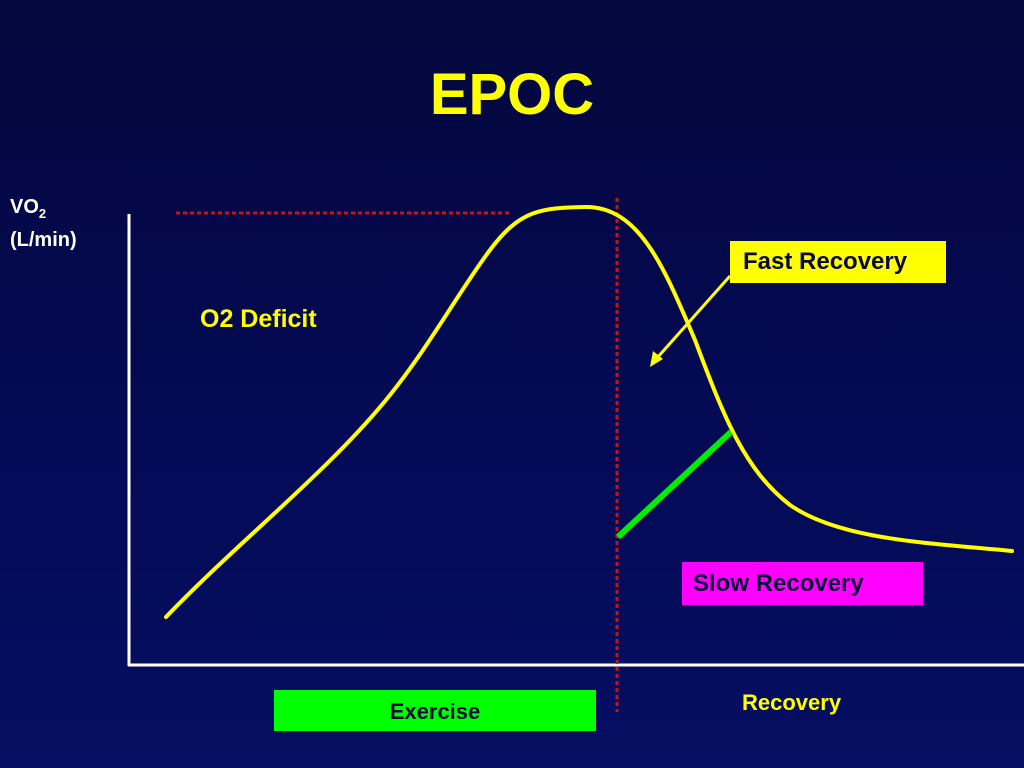 The width and height of the screenshot is (1024, 768). I want to click on fast-recovery-label: Fast Recovery, so click(838, 262).